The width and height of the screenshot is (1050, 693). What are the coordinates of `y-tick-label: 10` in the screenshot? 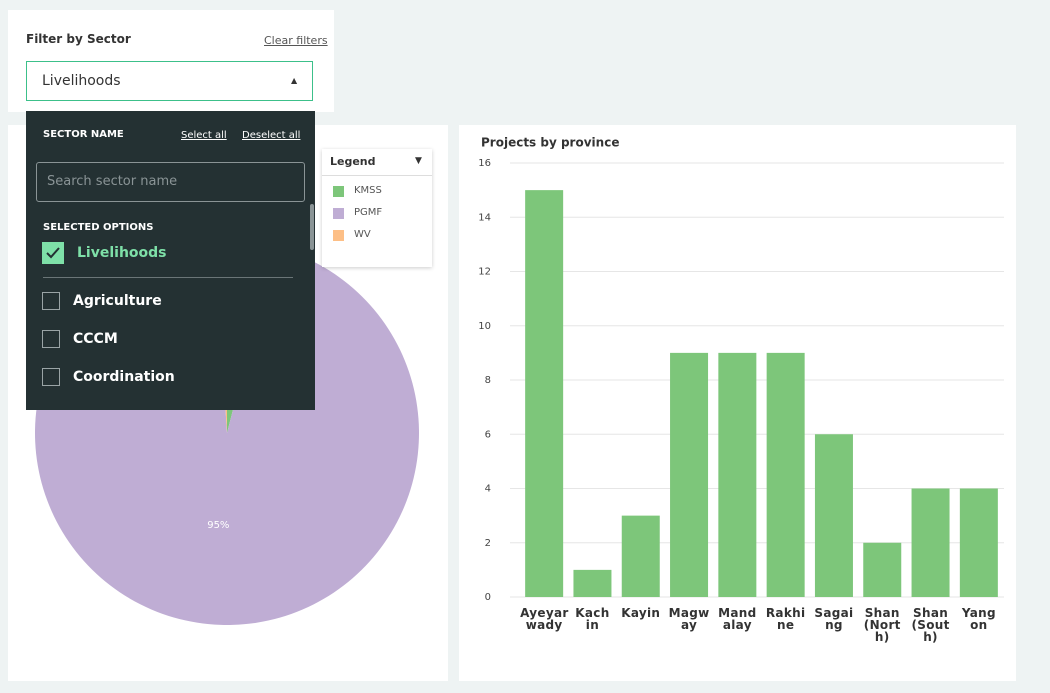 It's located at (484, 326).